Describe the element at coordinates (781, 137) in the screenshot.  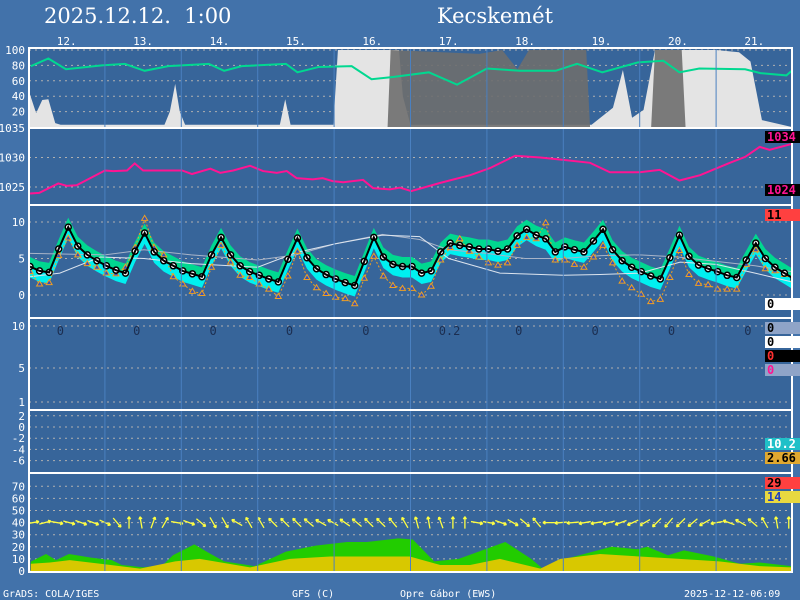
I see `pressure-max-label: 1034` at that location.